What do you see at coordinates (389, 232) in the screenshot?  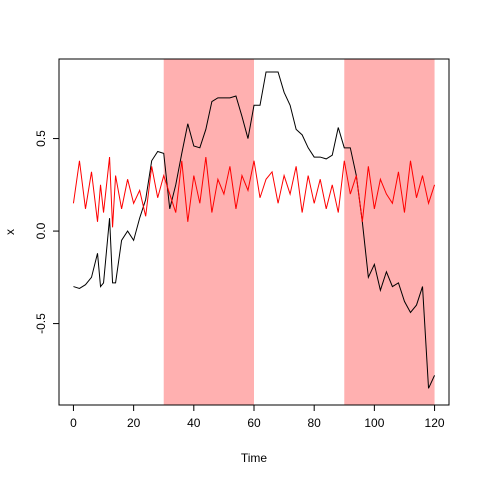 I see `shaded-region` at bounding box center [389, 232].